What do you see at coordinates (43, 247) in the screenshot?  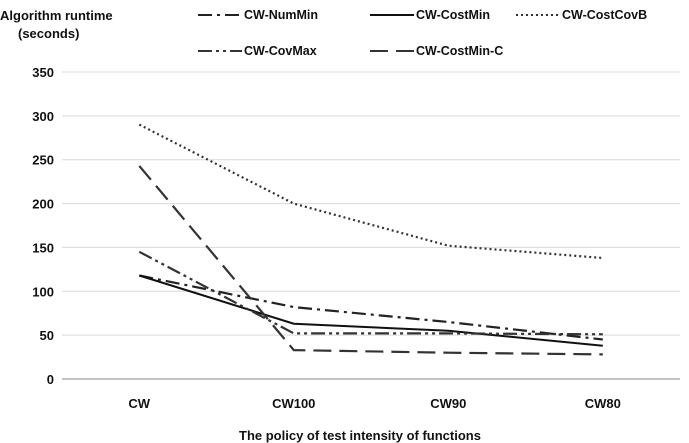 I see `y-tick-label-150: 150` at bounding box center [43, 247].